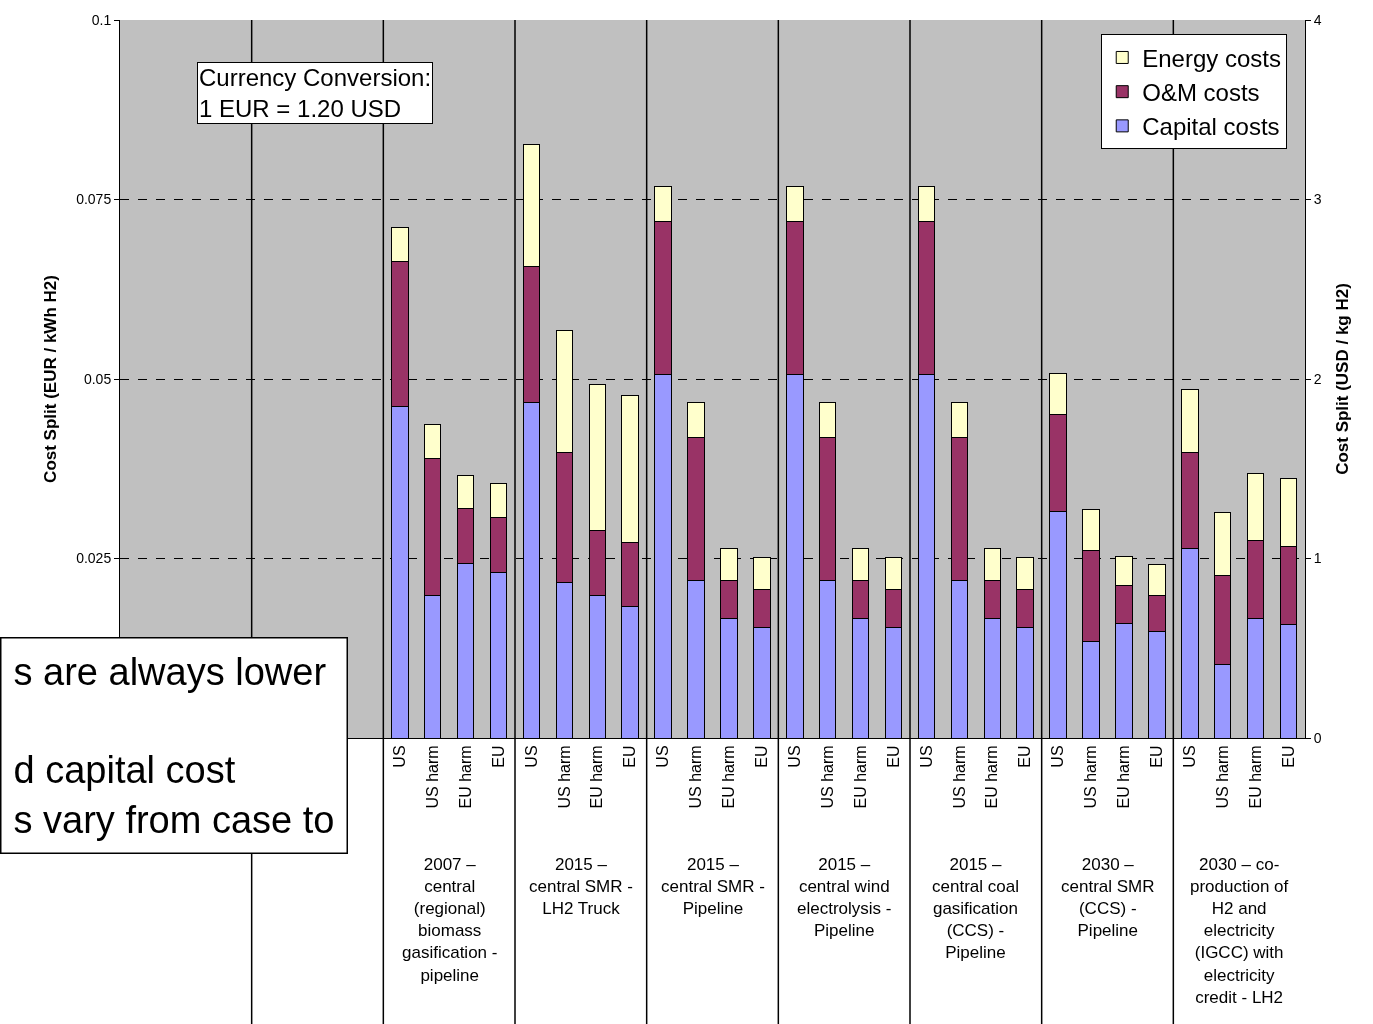  I want to click on text: 2015 – central SMR - Pipeline, so click(713, 887).